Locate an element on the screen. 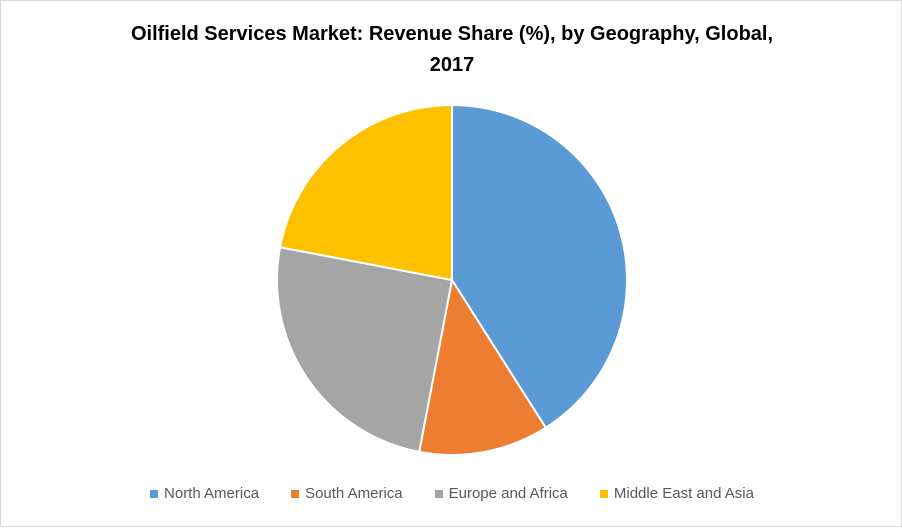 This screenshot has height=528, width=902. legend-label-south-america: South America is located at coordinates (354, 493).